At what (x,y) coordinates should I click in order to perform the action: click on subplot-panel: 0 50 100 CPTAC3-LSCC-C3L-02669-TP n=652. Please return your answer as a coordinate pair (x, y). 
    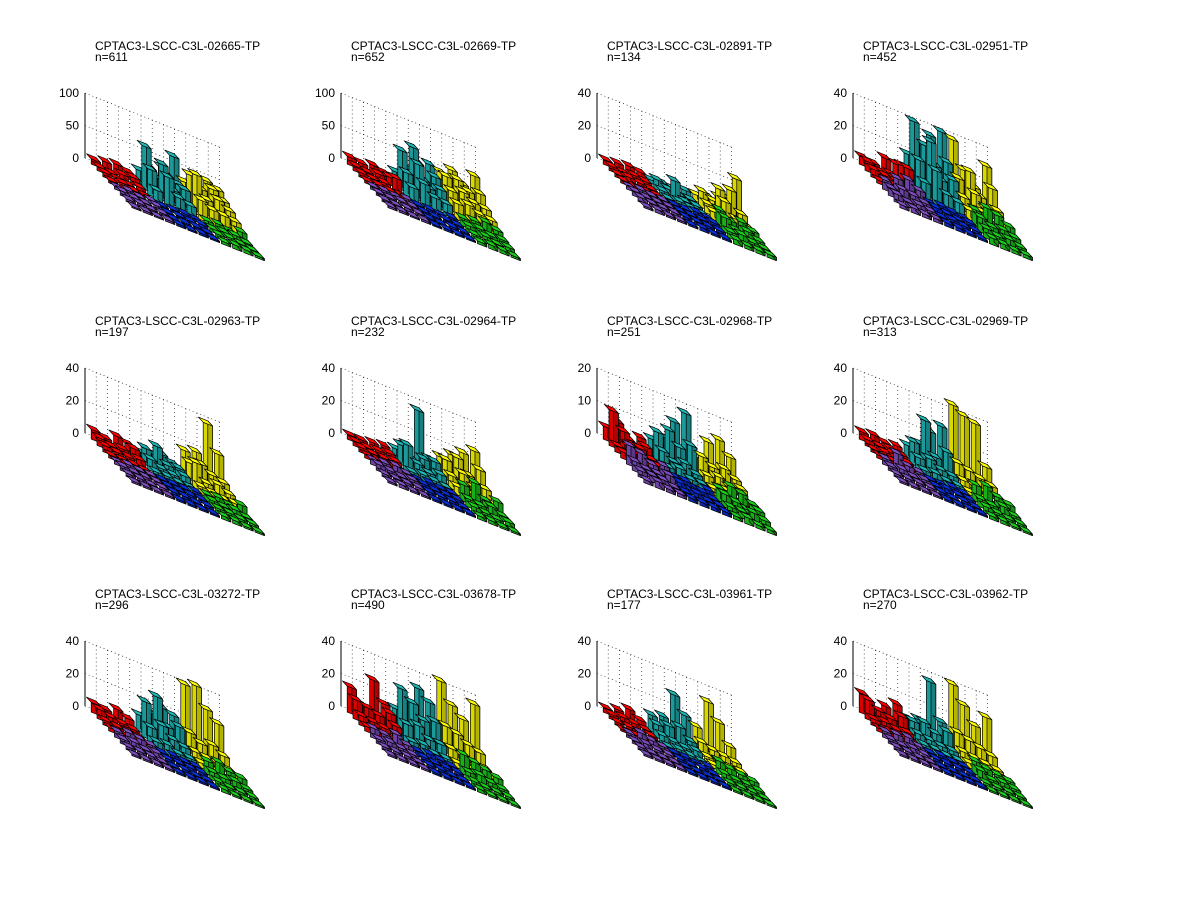
    Looking at the image, I should click on (423, 146).